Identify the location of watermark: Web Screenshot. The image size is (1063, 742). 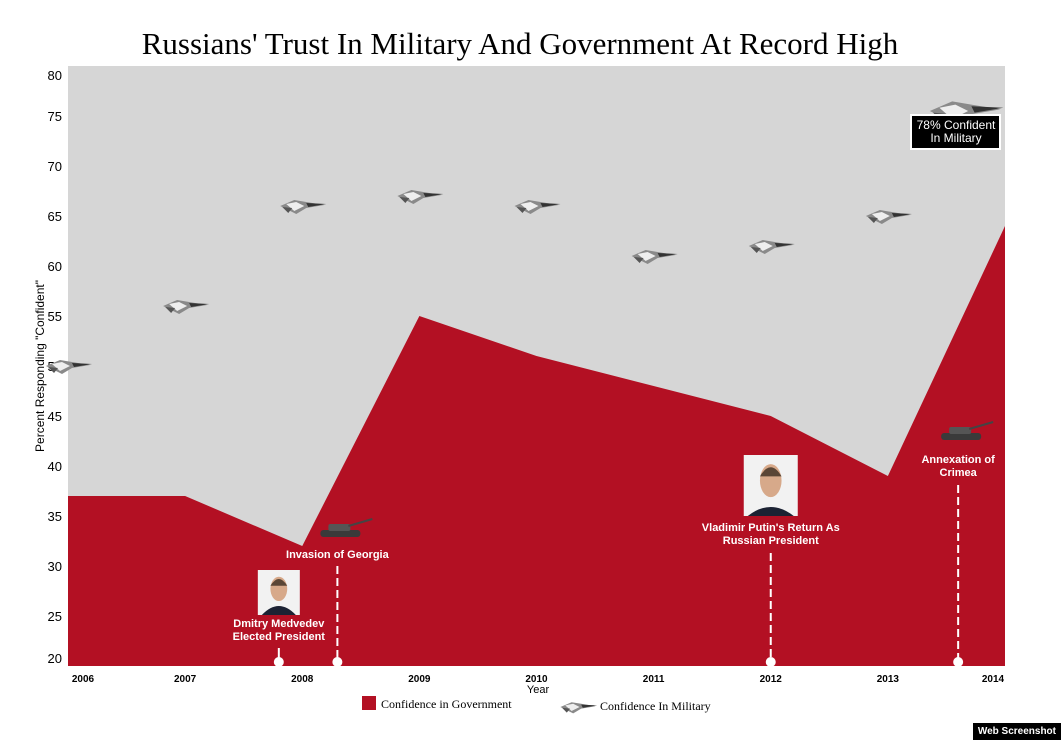
(1016, 731).